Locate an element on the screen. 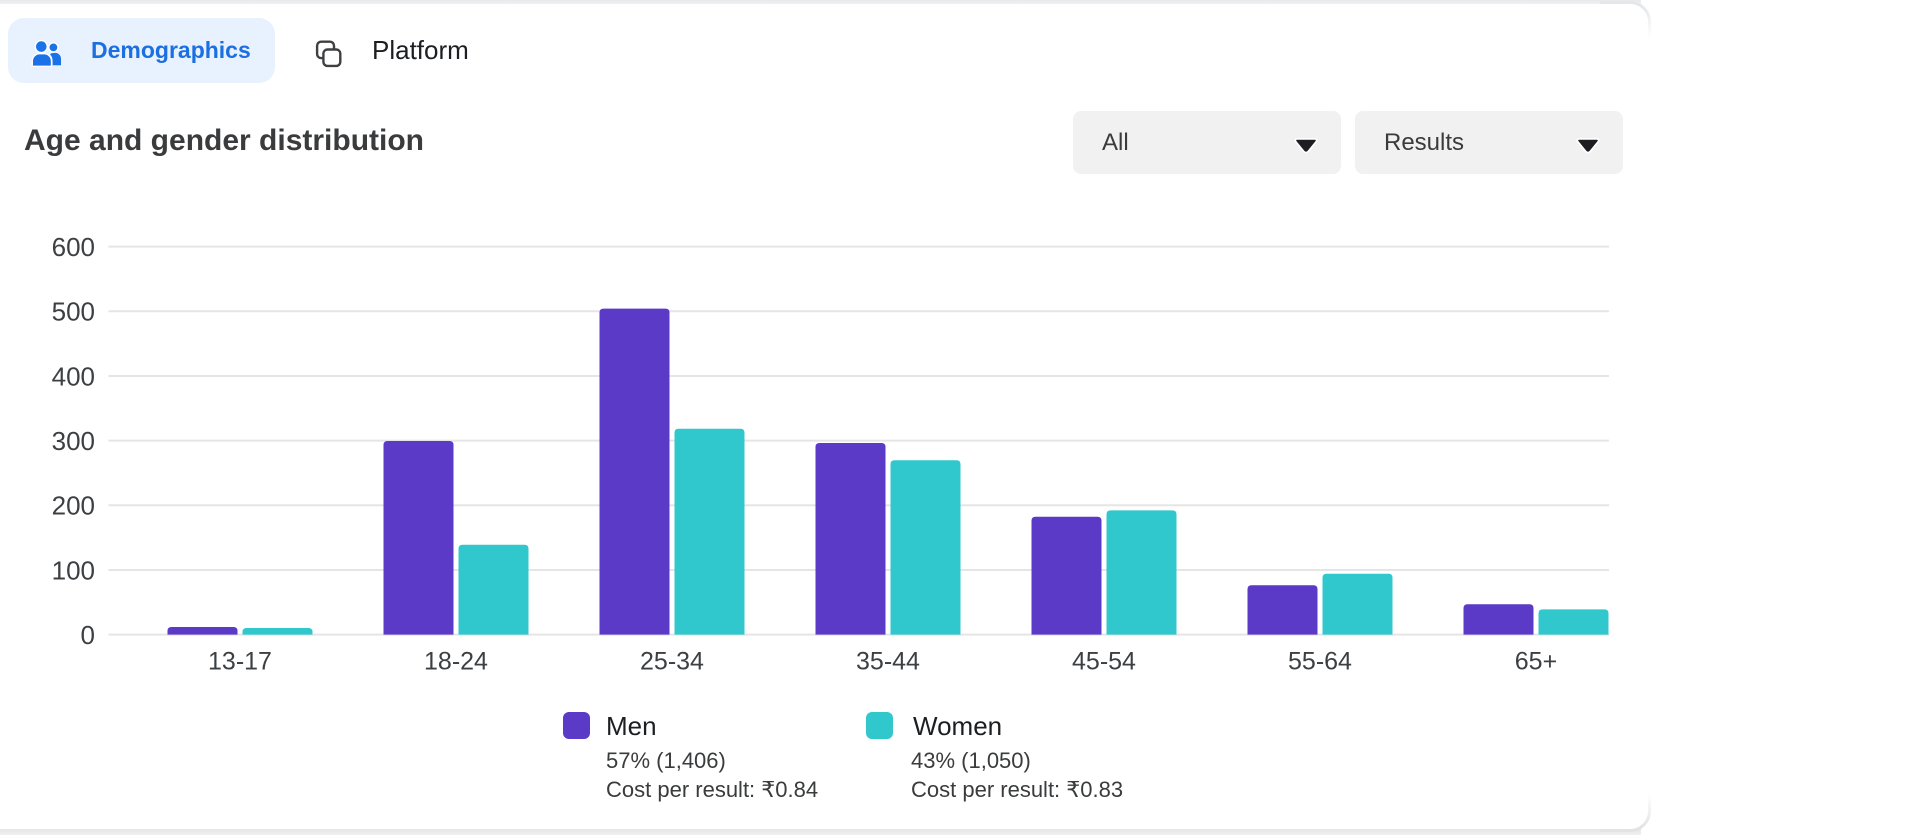  svg-text: 55-64 is located at coordinates (1320, 662).